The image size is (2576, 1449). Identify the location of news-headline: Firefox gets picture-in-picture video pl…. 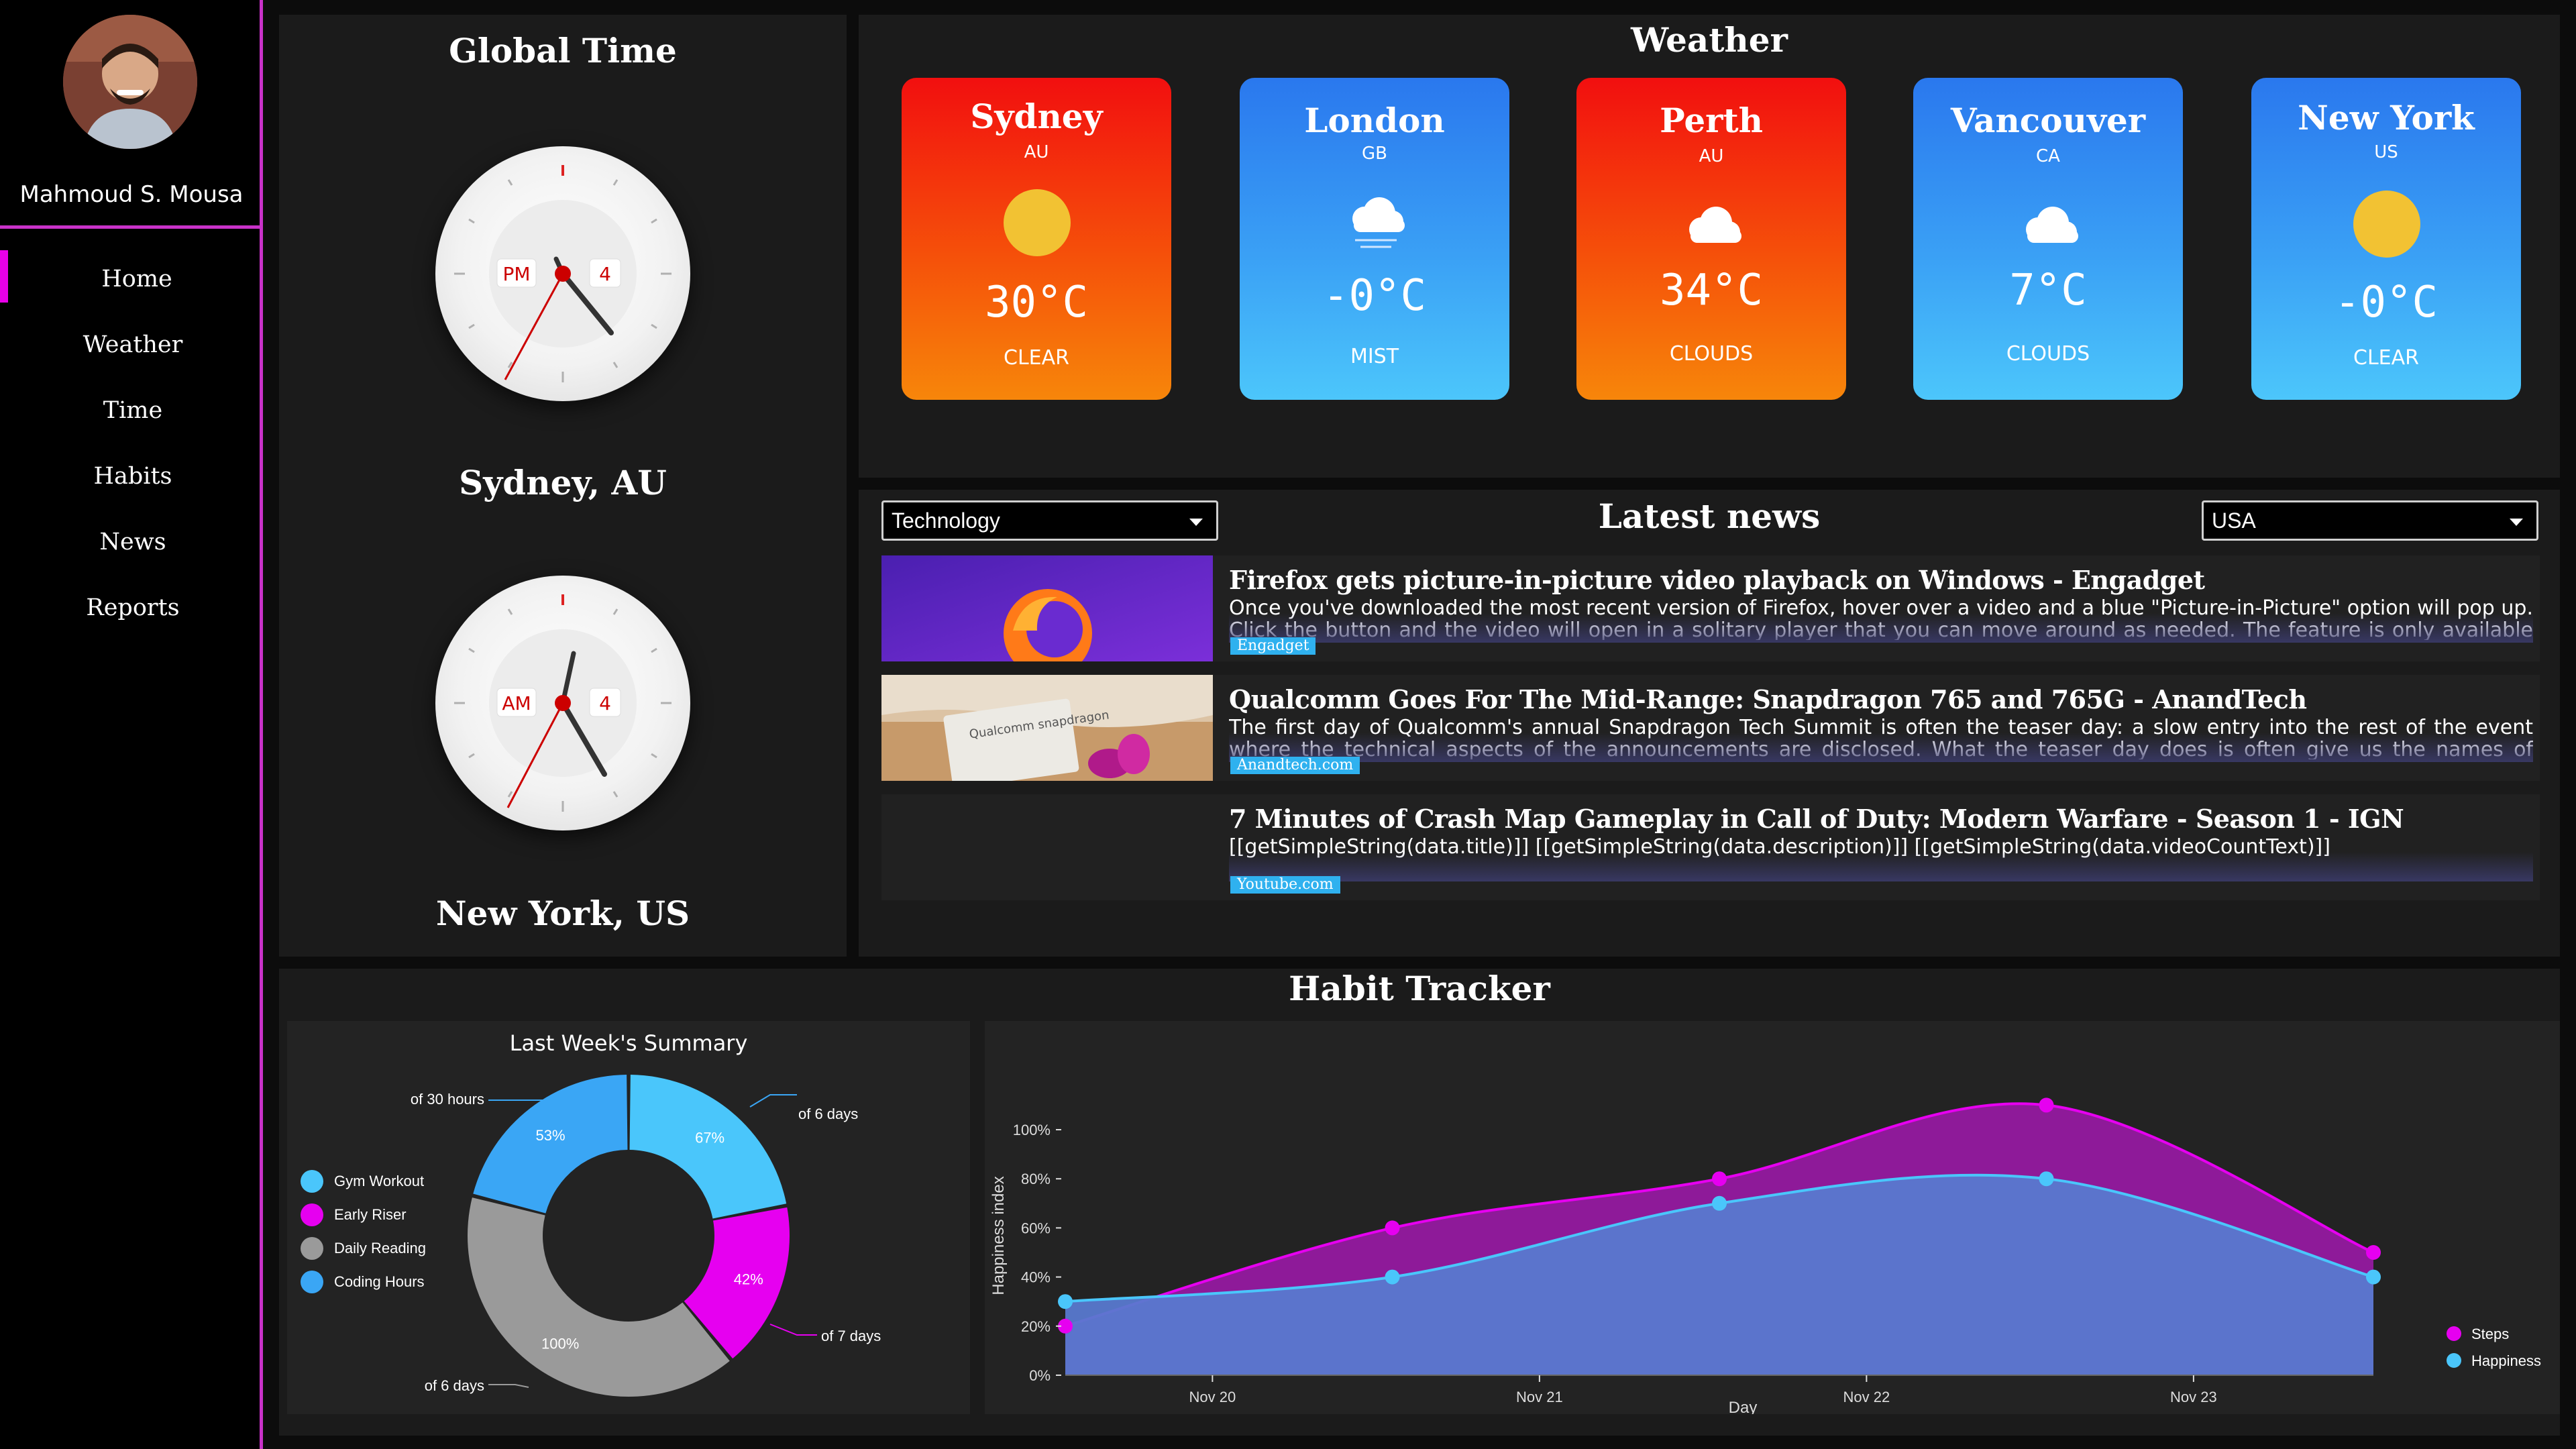
(1717, 580).